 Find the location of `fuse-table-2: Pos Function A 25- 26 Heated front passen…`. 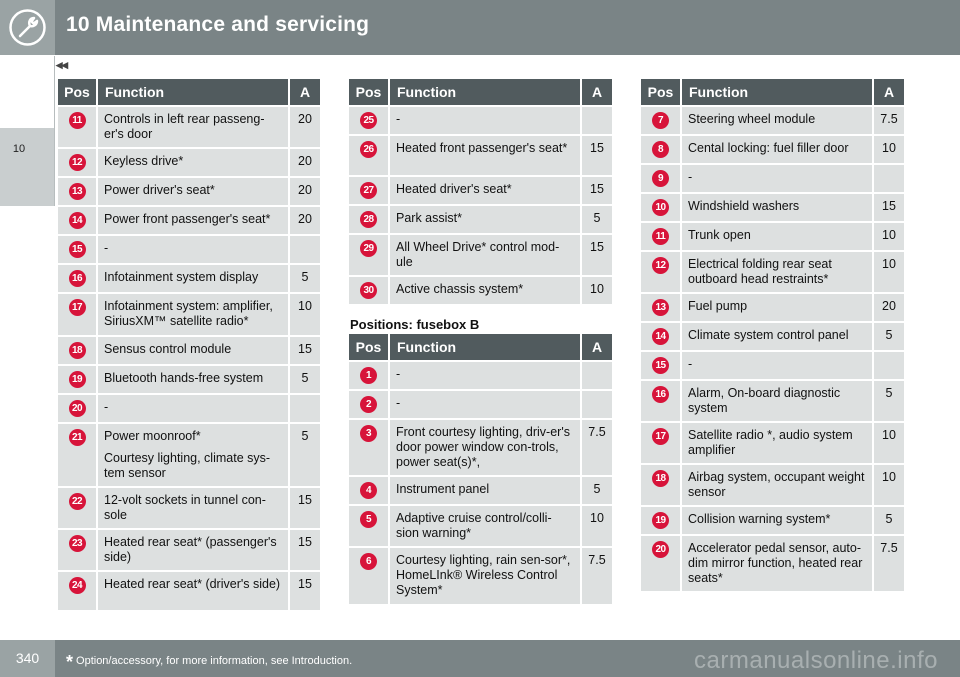

fuse-table-2: Pos Function A 25- 26 Heated front passen… is located at coordinates (480, 191).